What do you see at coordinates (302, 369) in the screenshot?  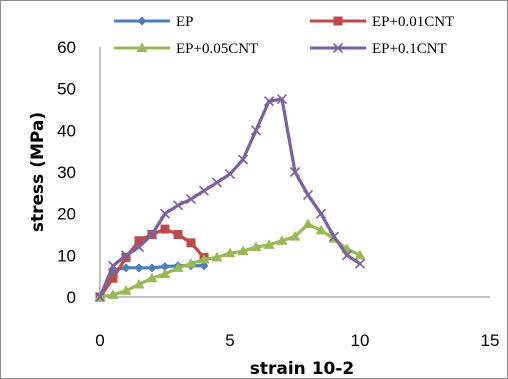 I see `x-axis-title: strain 10-2` at bounding box center [302, 369].